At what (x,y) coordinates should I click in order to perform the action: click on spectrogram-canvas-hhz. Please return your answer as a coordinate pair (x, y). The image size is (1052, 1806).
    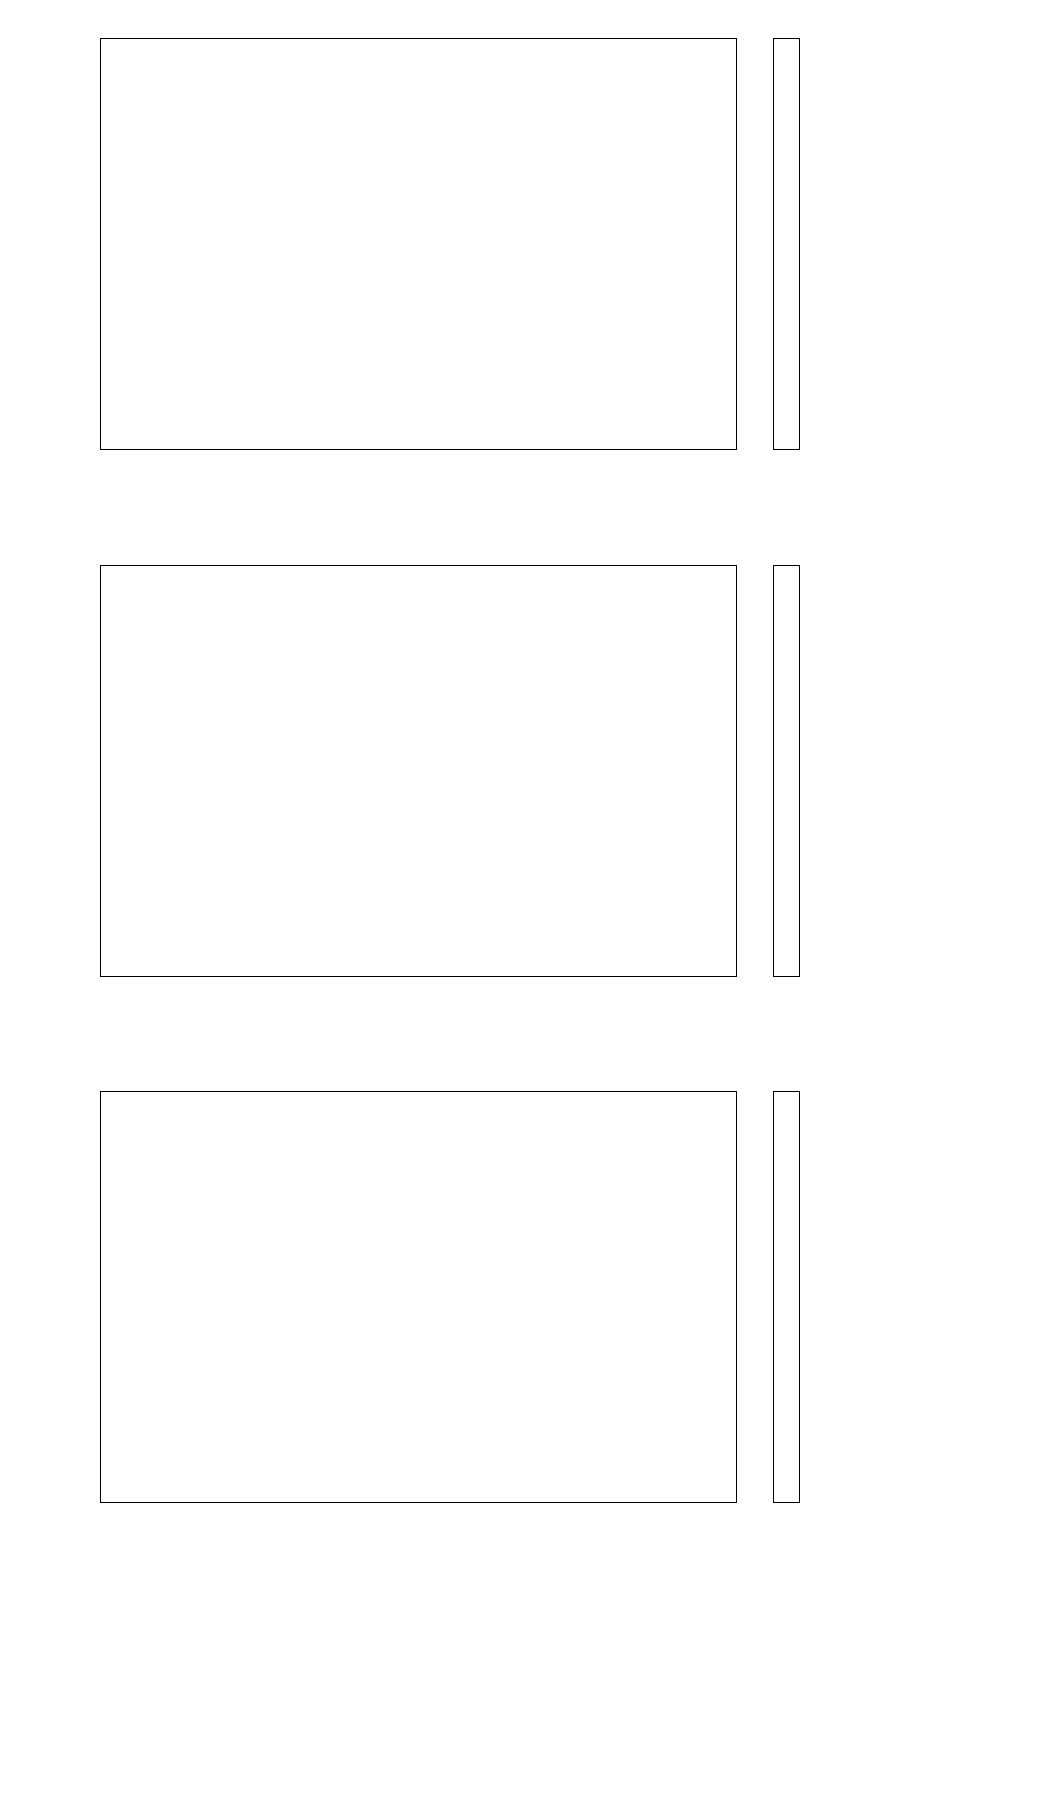
    Looking at the image, I should click on (418, 1297).